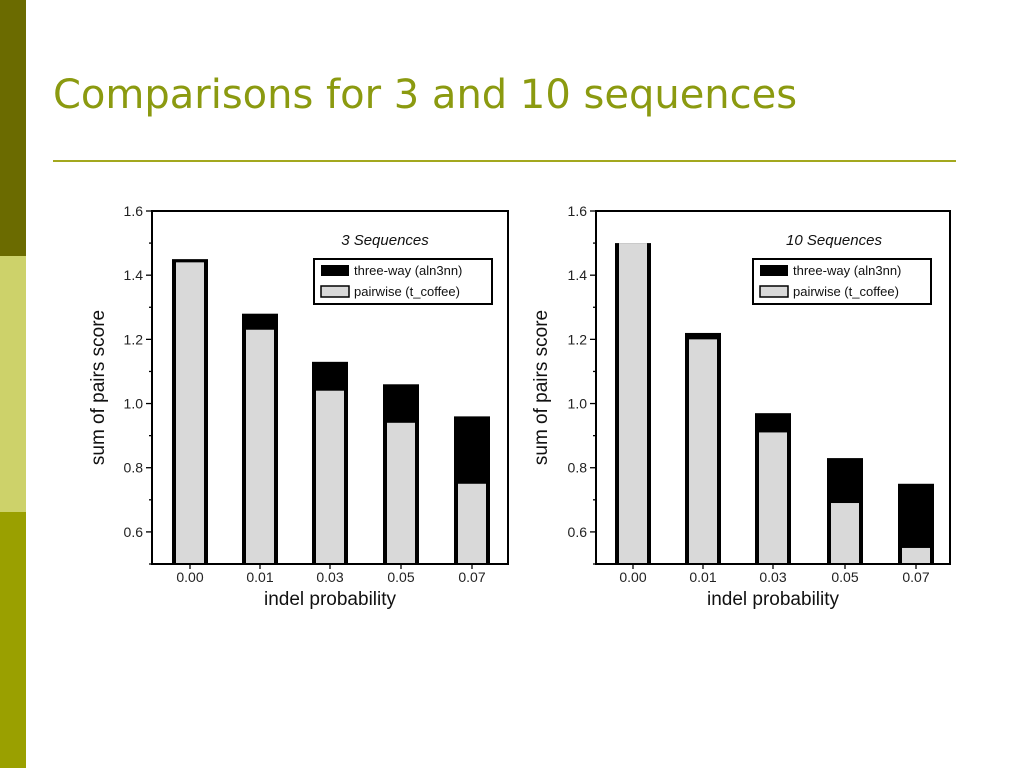 This screenshot has height=768, width=1024. Describe the element at coordinates (13, 128) in the screenshot. I see `side-strip-top` at that location.